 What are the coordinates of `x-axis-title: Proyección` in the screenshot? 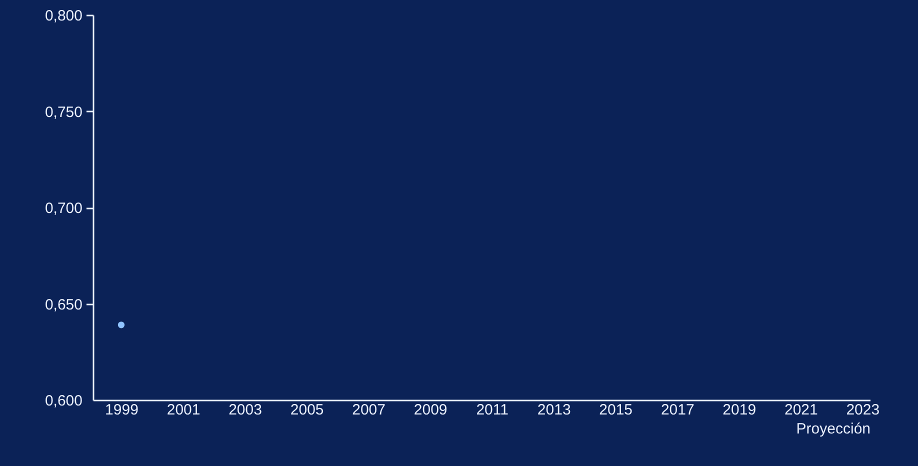 It's located at (833, 429).